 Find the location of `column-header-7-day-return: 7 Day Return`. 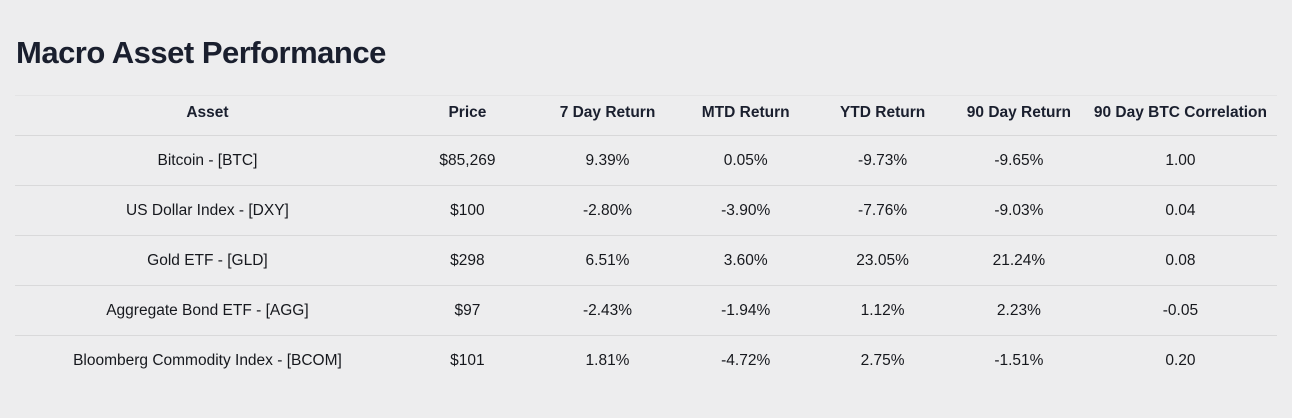

column-header-7-day-return: 7 Day Return is located at coordinates (607, 115).